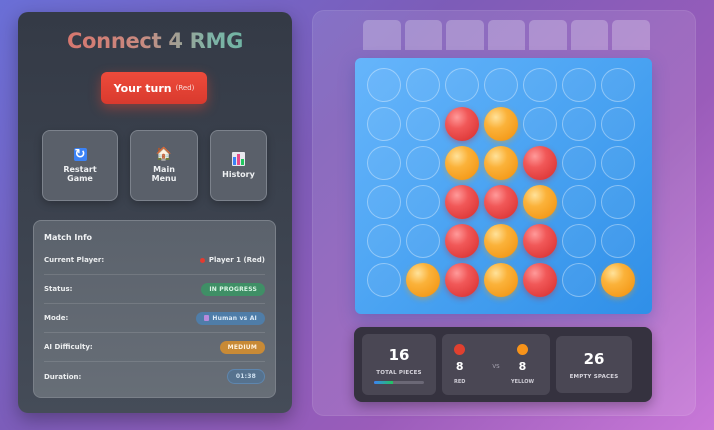  What do you see at coordinates (164, 169) in the screenshot?
I see `menu-label-1: Main` at bounding box center [164, 169].